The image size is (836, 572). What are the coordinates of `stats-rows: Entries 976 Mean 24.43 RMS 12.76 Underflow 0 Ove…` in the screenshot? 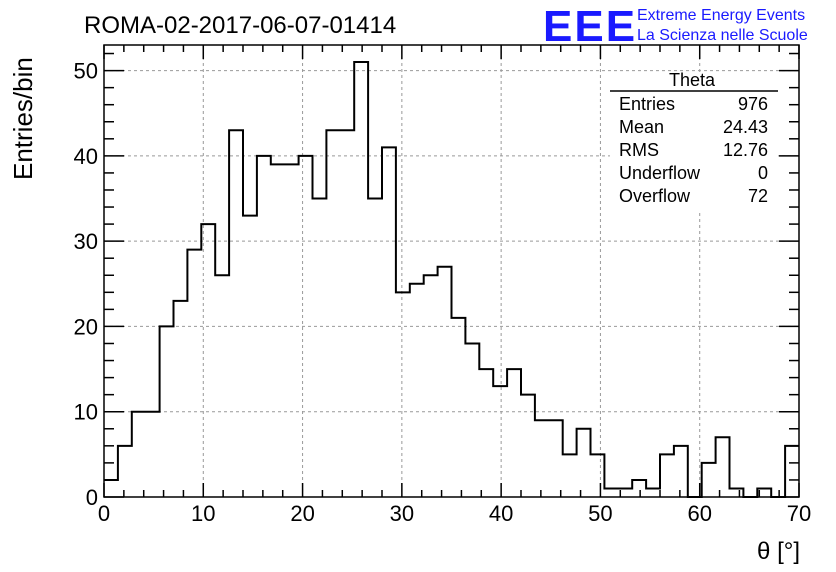 It's located at (693, 150).